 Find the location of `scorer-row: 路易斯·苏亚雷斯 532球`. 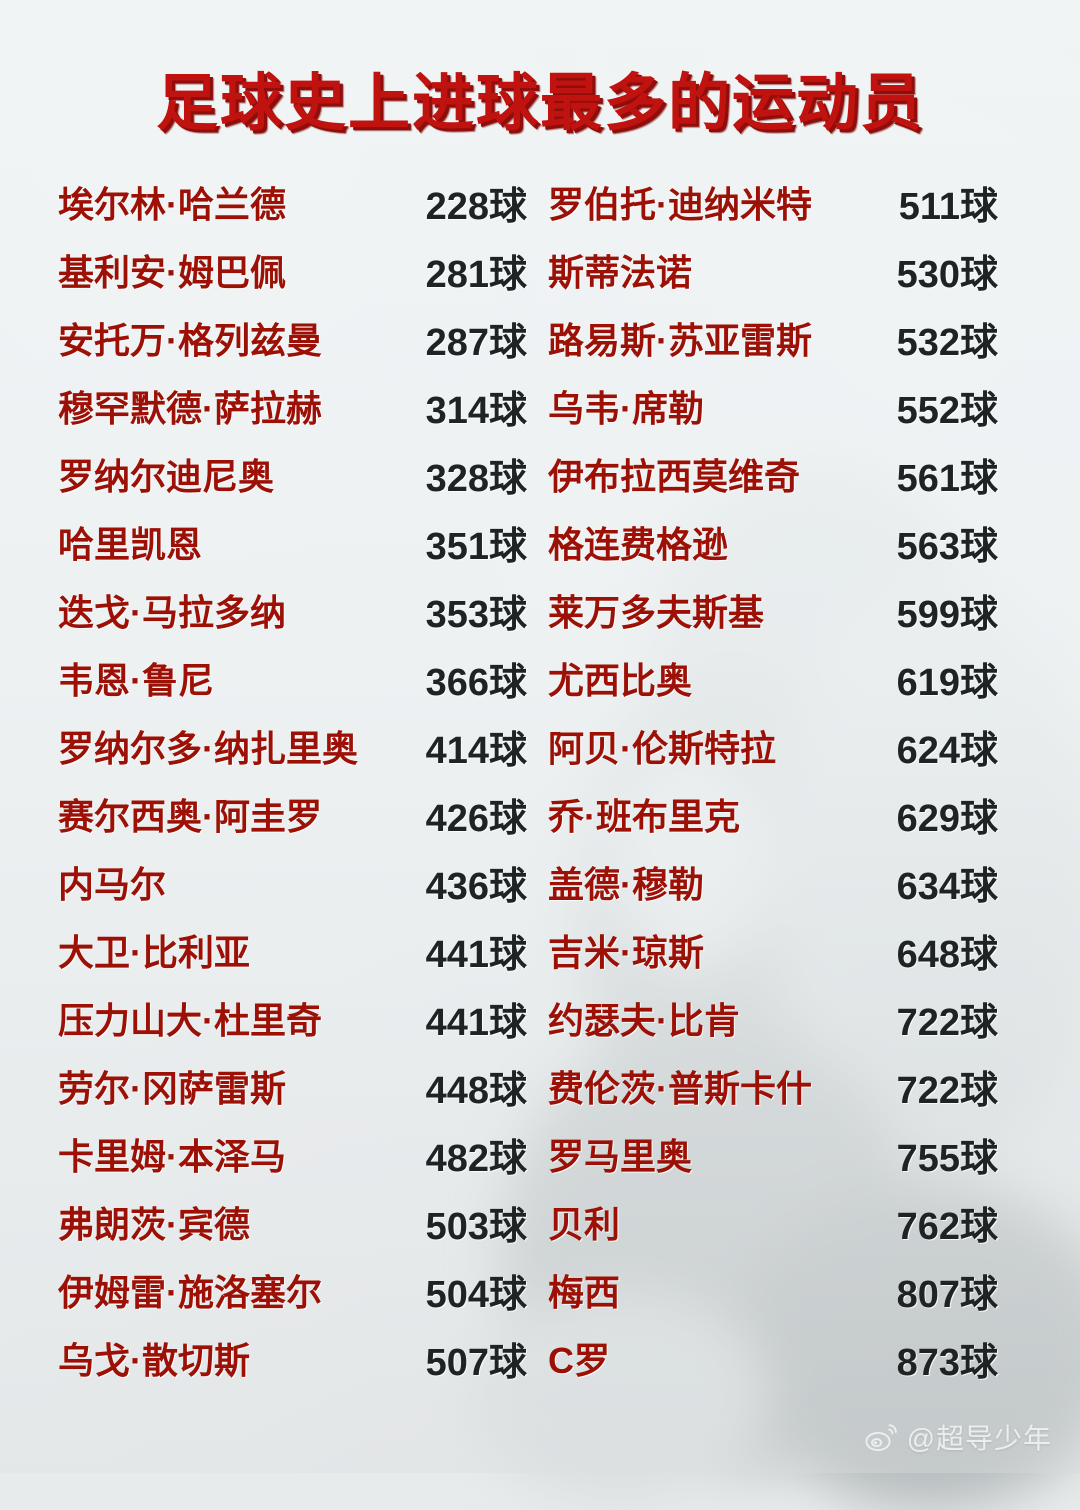

scorer-row: 路易斯·苏亚雷斯 532球 is located at coordinates (810, 338).